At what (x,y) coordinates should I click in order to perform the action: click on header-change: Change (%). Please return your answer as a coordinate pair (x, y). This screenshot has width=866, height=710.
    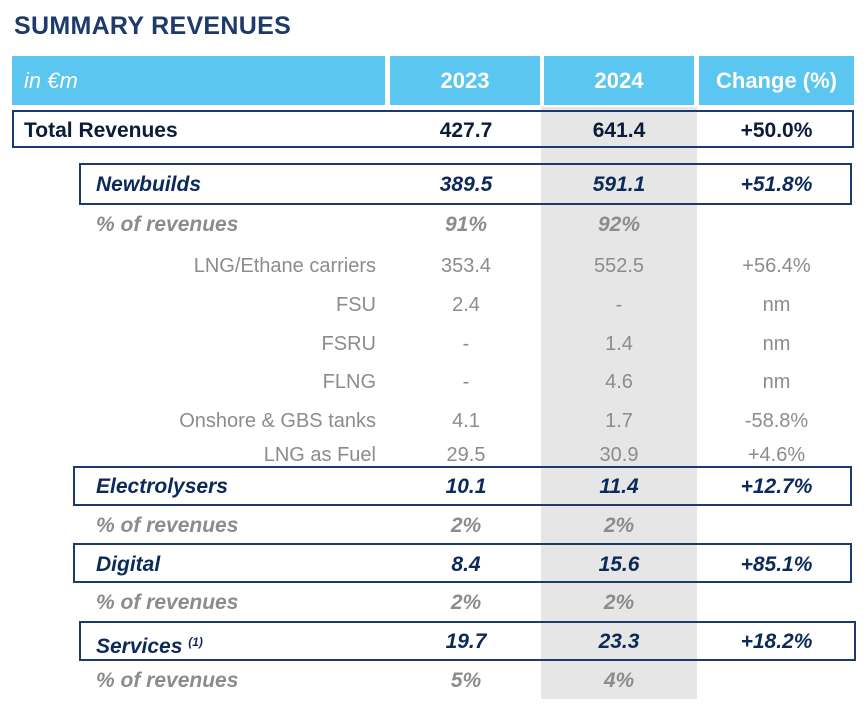
    Looking at the image, I should click on (776, 80).